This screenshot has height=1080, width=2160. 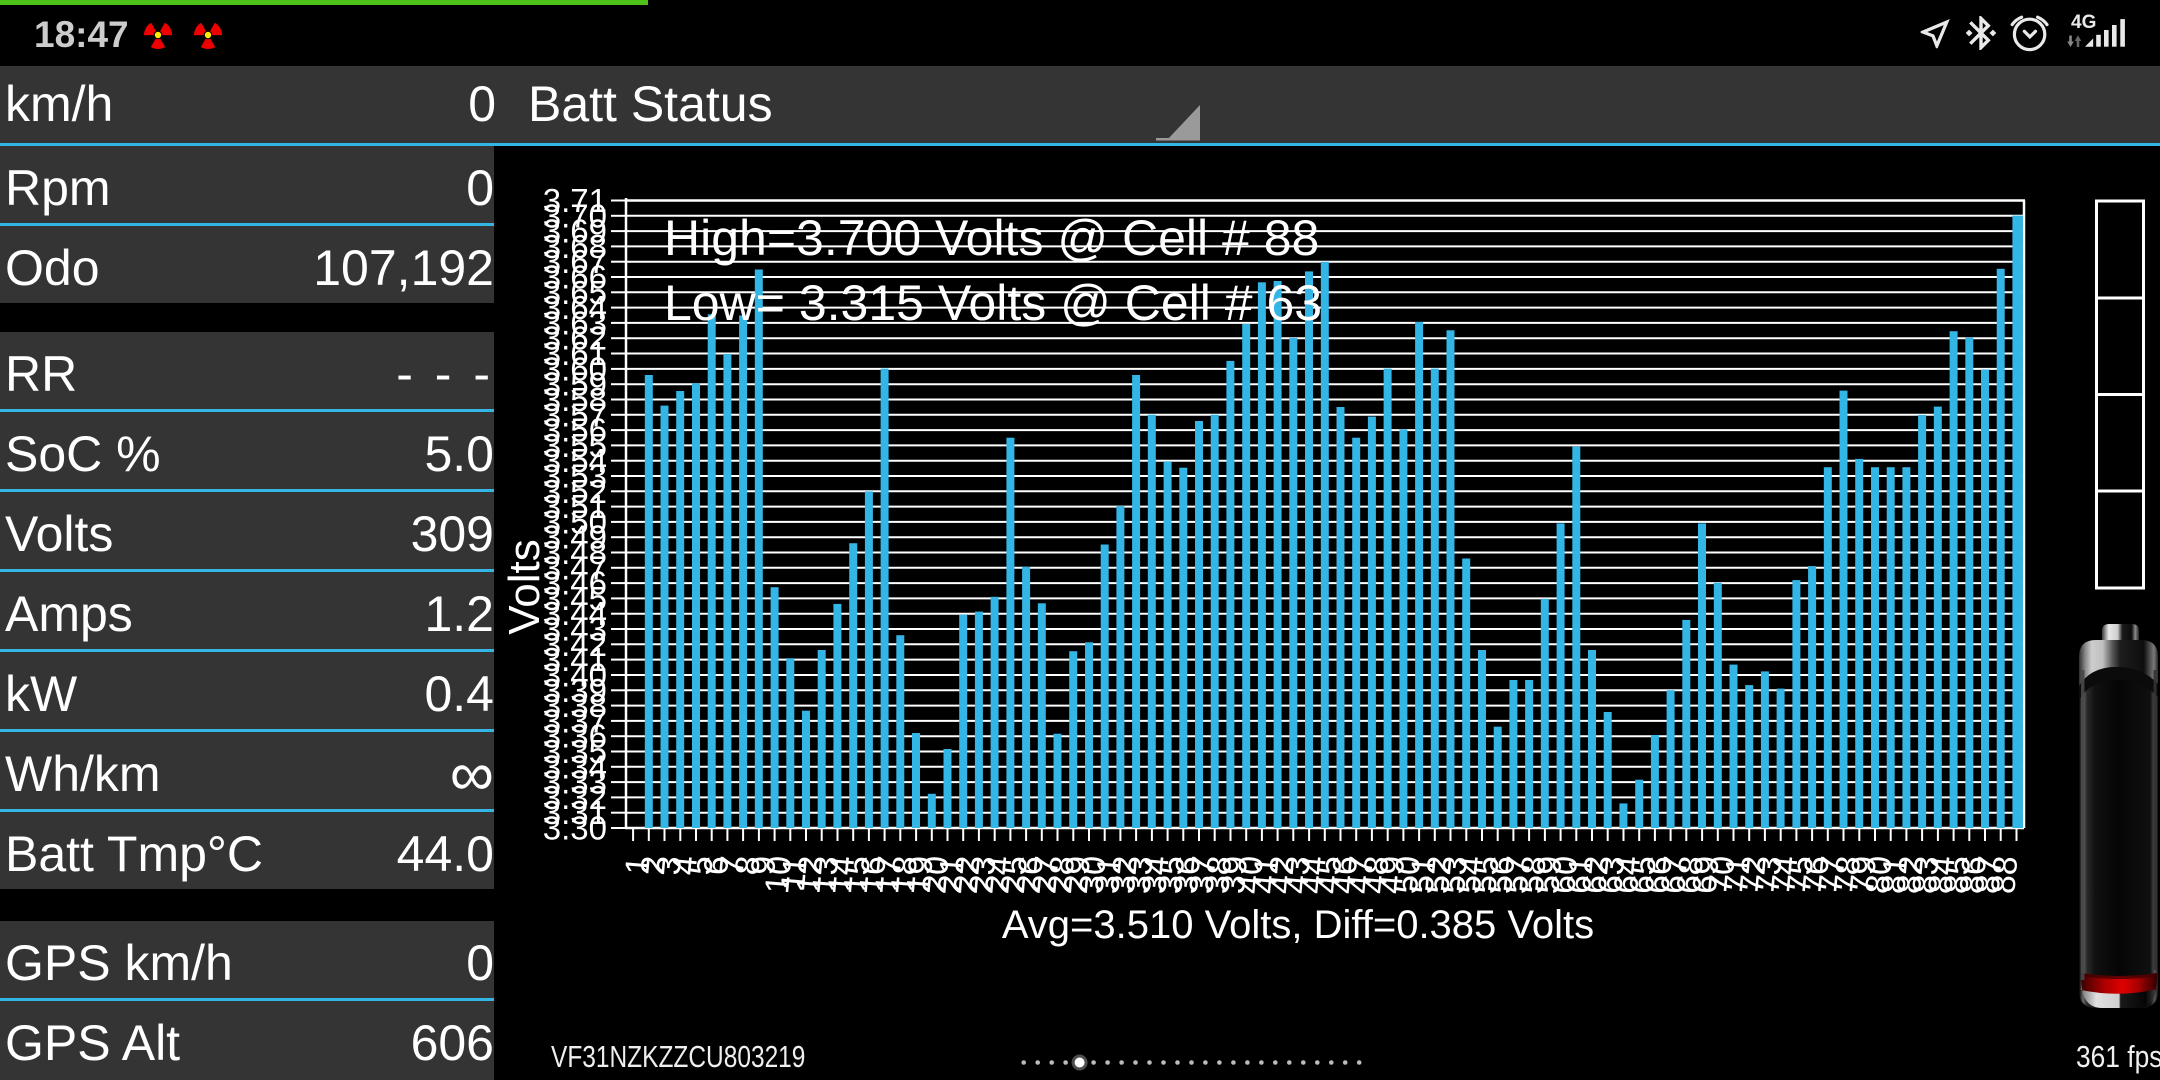 What do you see at coordinates (1171, 874) in the screenshot?
I see `svg-text: 35` at bounding box center [1171, 874].